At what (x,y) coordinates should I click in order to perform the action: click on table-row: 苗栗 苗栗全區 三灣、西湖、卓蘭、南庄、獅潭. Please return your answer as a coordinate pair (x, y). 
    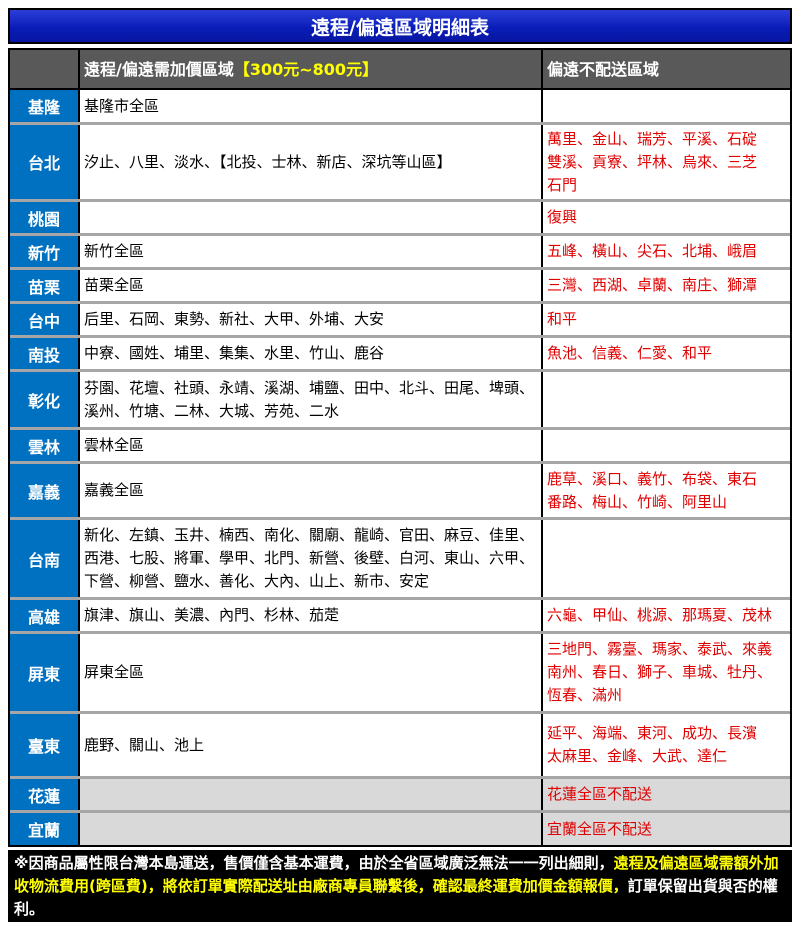
    Looking at the image, I should click on (400, 287).